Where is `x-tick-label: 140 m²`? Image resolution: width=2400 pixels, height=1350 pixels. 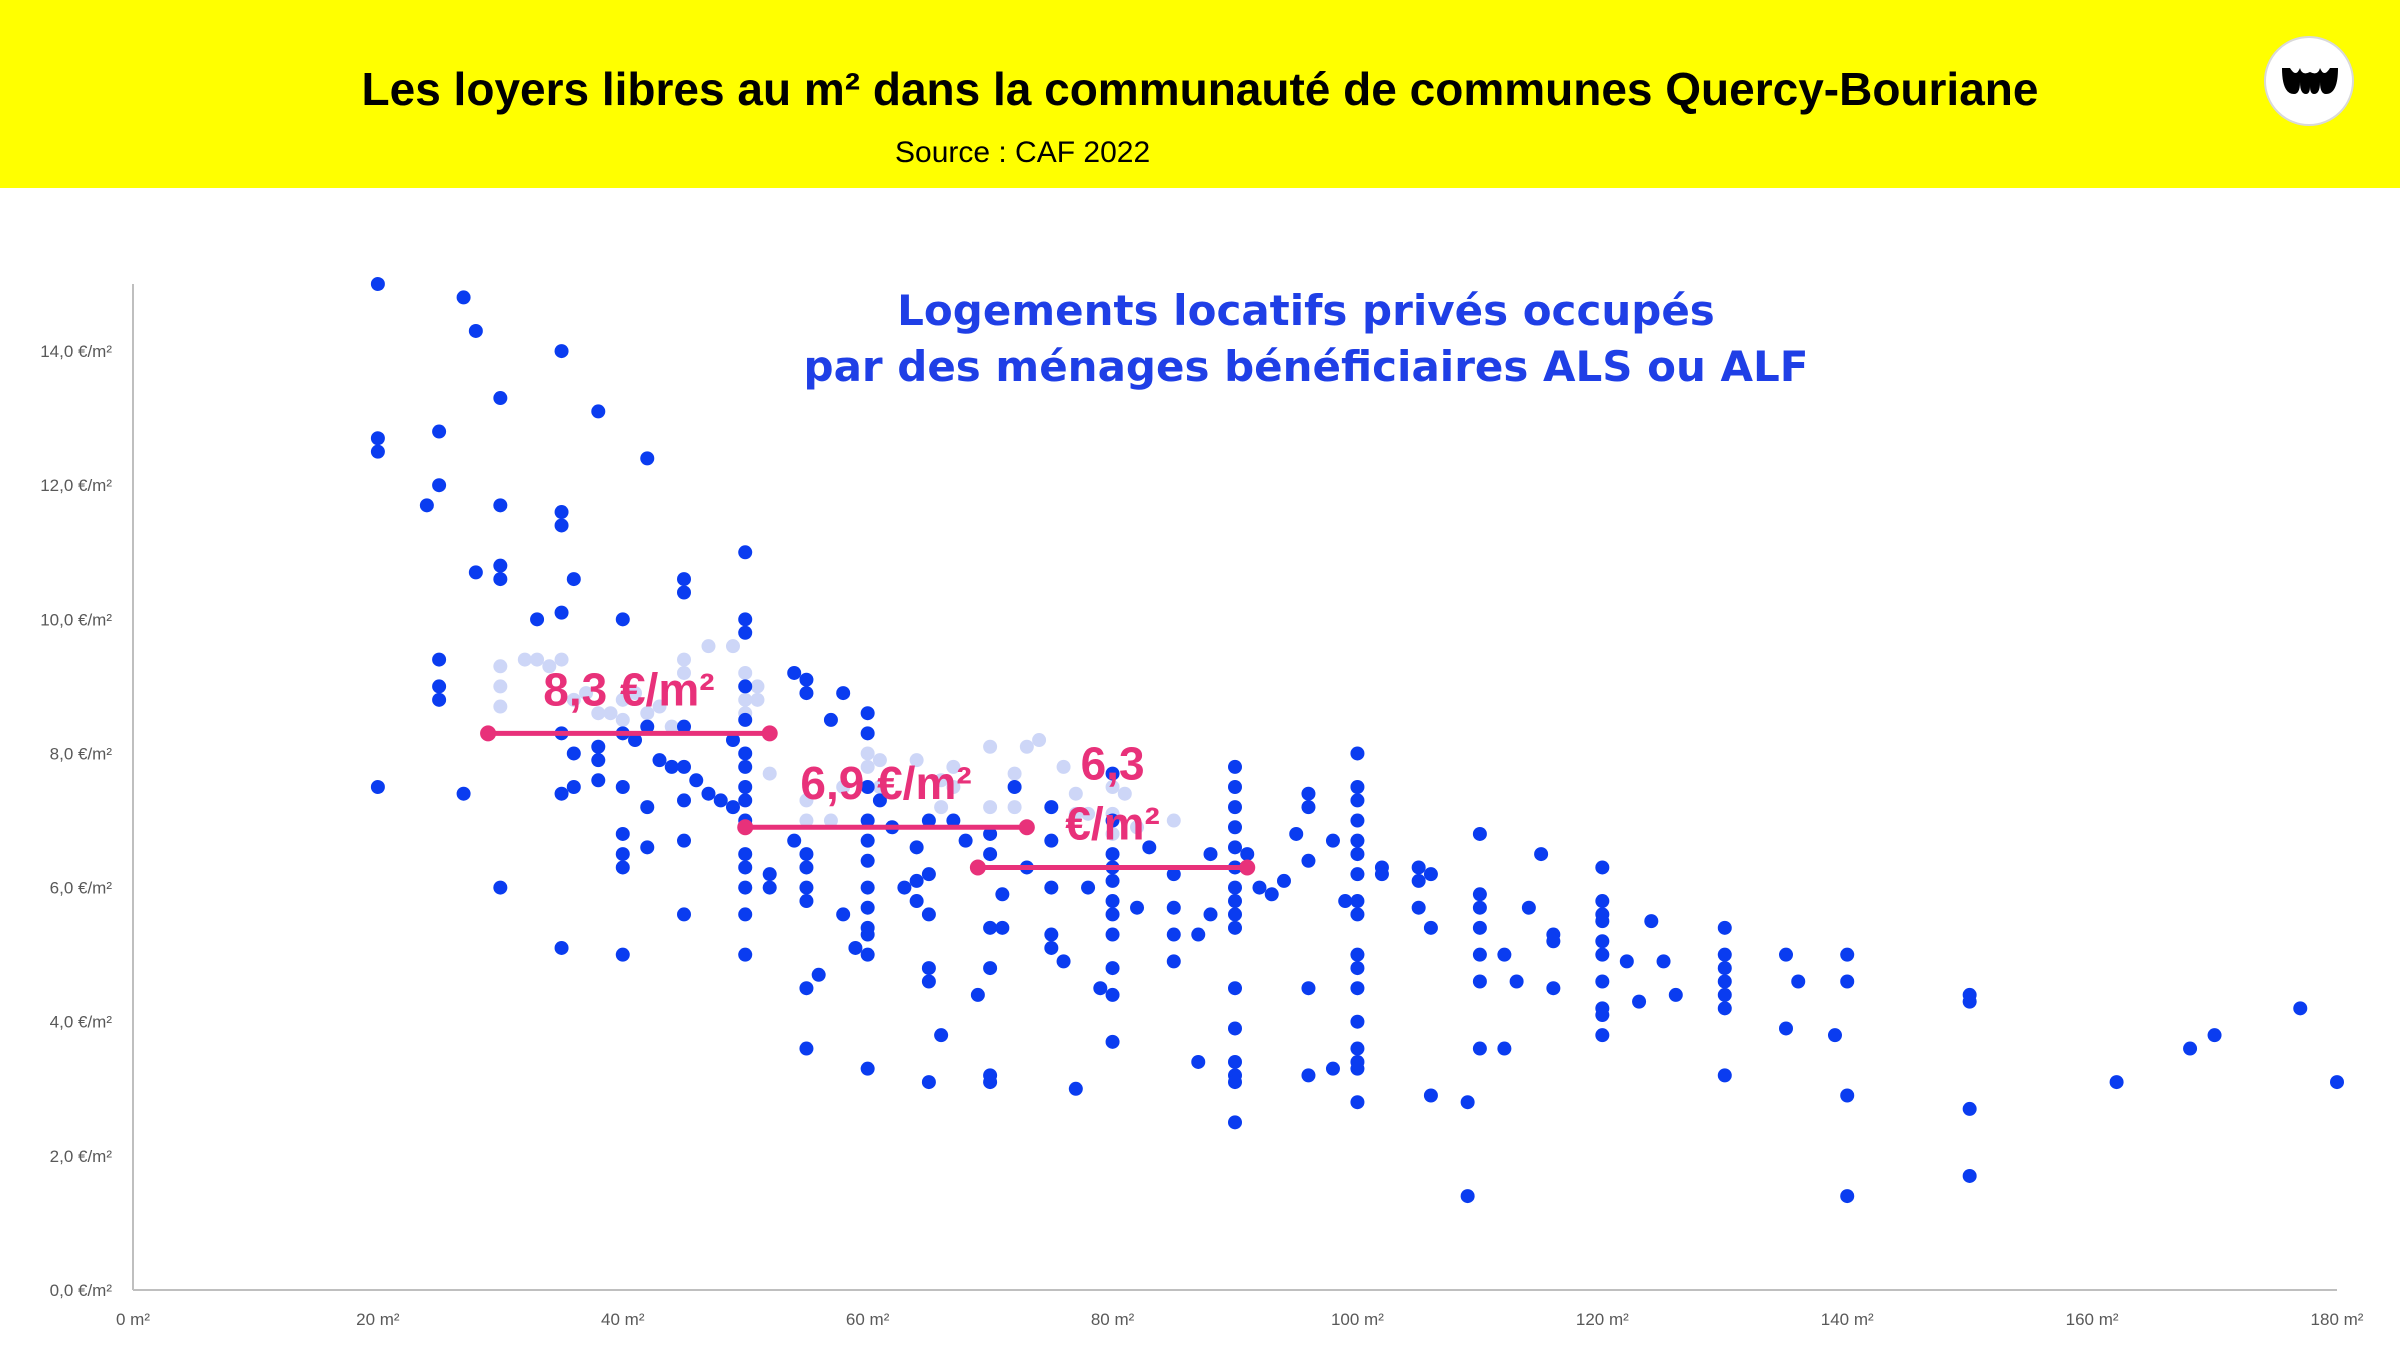 x-tick-label: 140 m² is located at coordinates (1847, 1319).